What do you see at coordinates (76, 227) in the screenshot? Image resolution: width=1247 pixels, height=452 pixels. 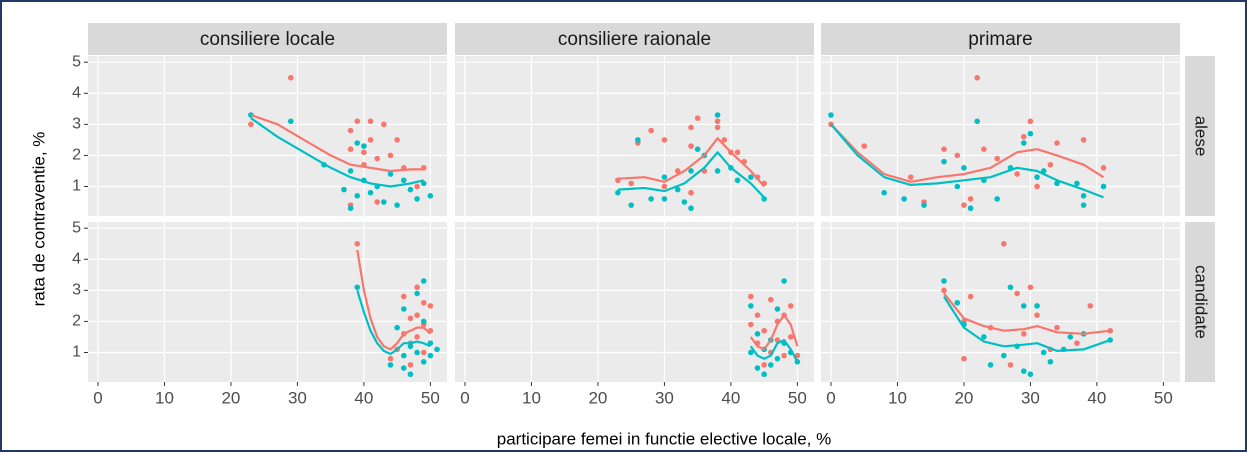 I see `y-tick-label: 5` at bounding box center [76, 227].